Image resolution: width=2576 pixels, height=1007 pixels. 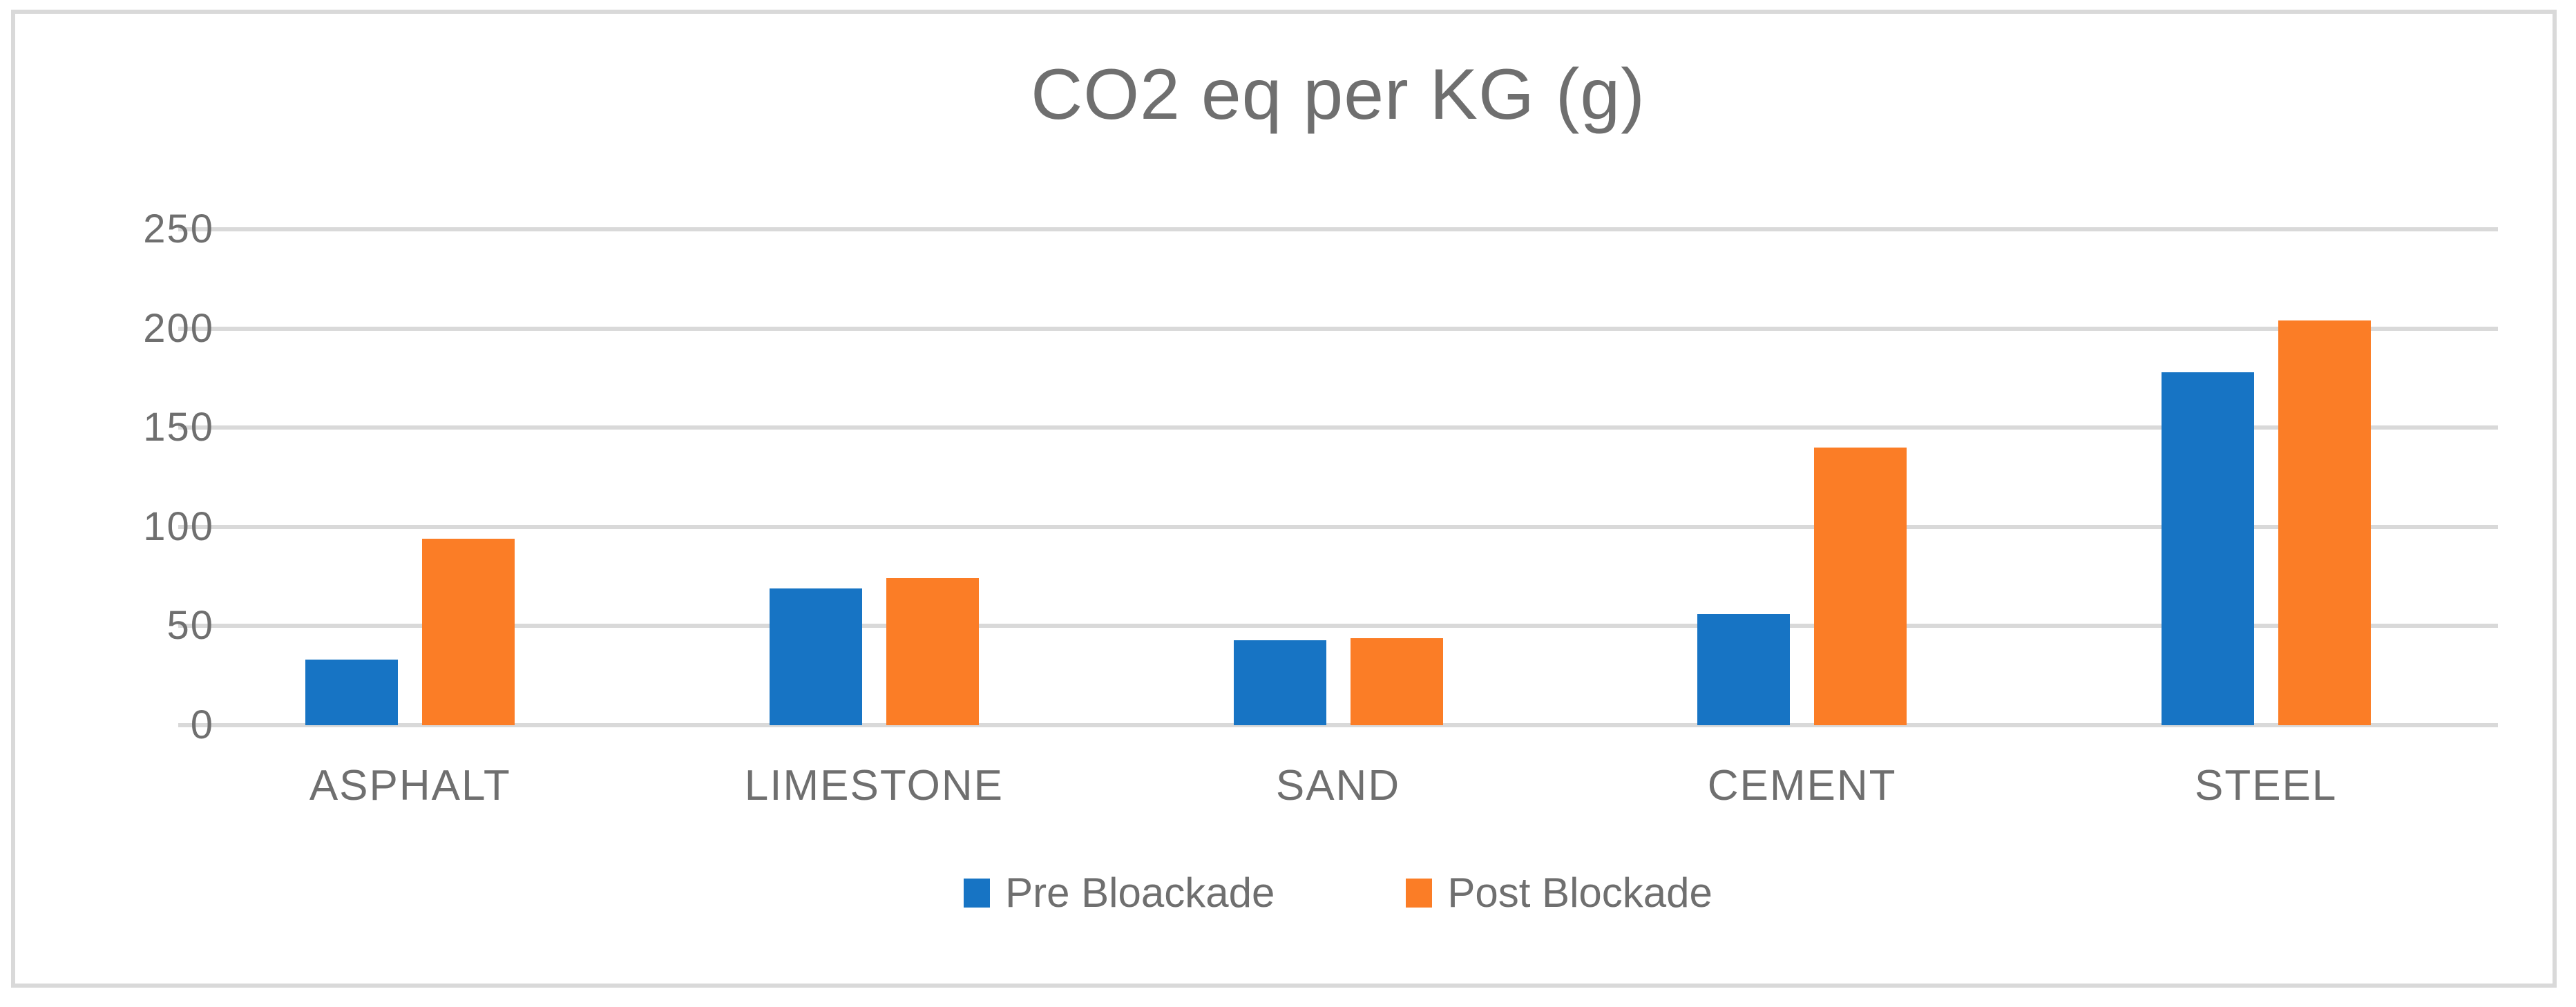 I want to click on legend-item-pre-blockade: Pre Bloackade, so click(x=1120, y=893).